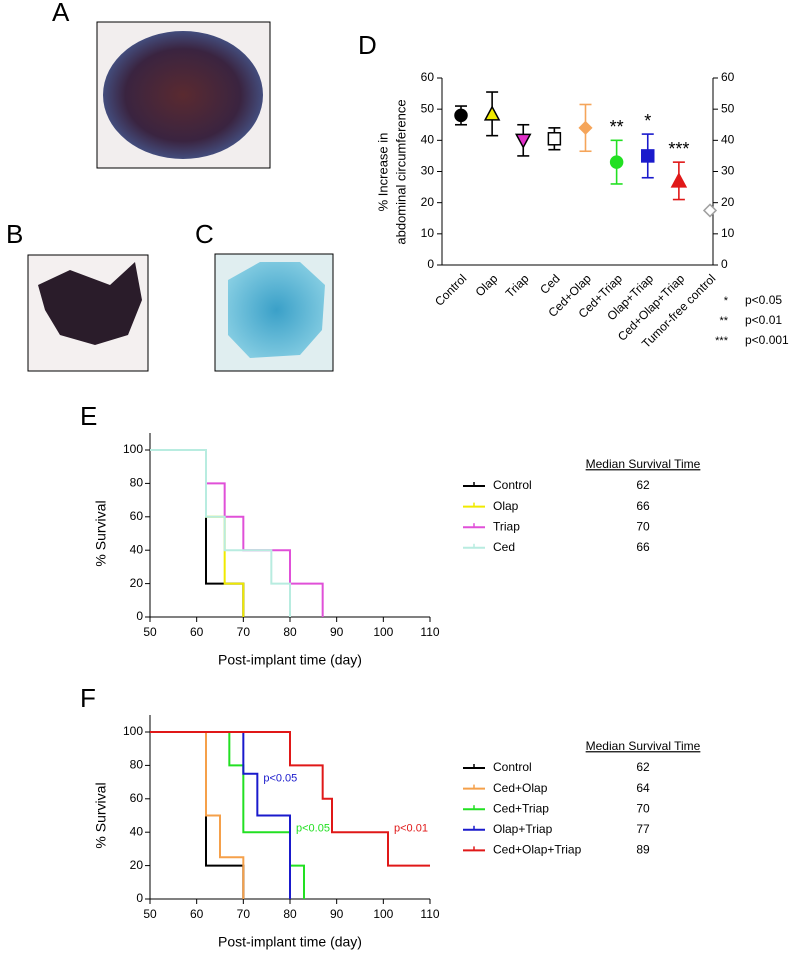 The height and width of the screenshot is (959, 791). Describe the element at coordinates (728, 140) in the screenshot. I see `y2-tick-label: 40` at that location.